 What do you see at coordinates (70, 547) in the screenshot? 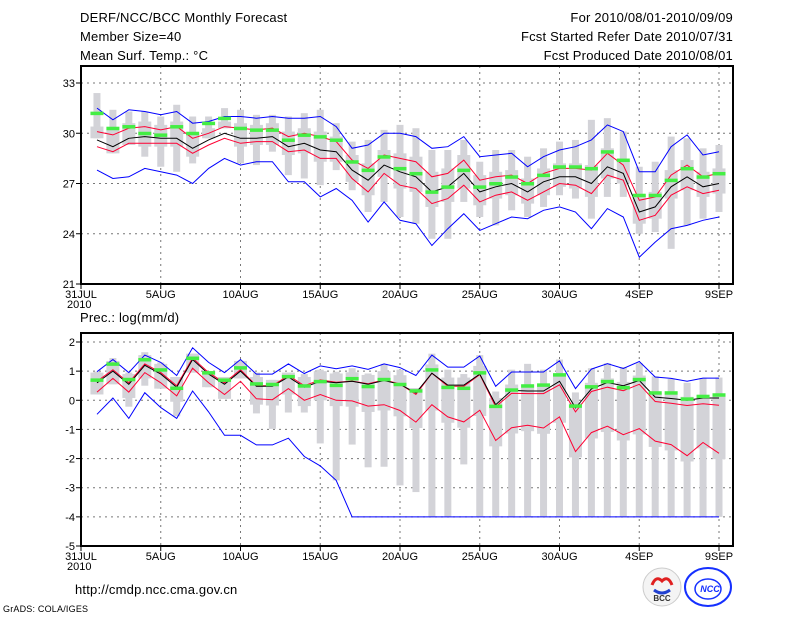
I see `y-tick-label: -5` at bounding box center [70, 547].